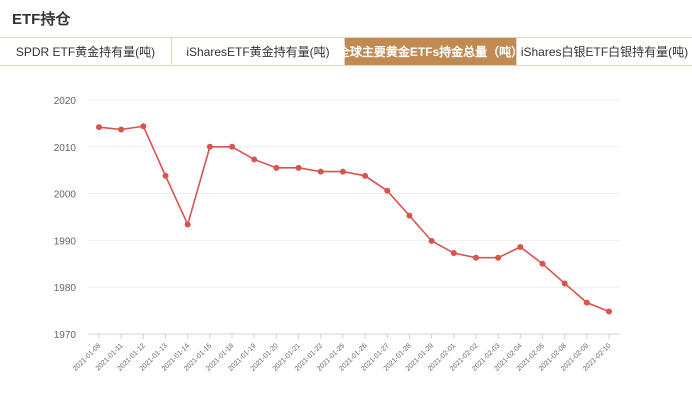 The height and width of the screenshot is (409, 692). What do you see at coordinates (65, 241) in the screenshot?
I see `y-tick-label: 1990` at bounding box center [65, 241].